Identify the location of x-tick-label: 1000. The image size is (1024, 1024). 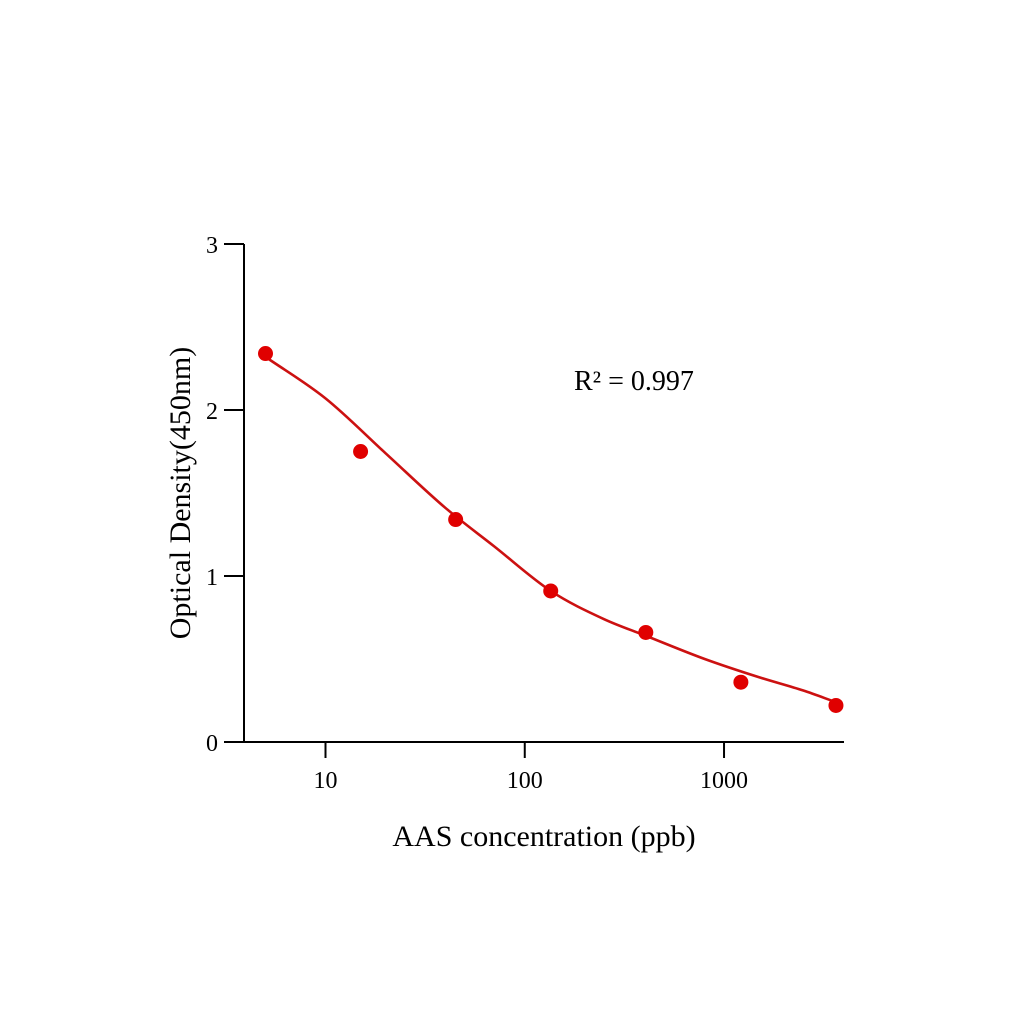
(724, 781).